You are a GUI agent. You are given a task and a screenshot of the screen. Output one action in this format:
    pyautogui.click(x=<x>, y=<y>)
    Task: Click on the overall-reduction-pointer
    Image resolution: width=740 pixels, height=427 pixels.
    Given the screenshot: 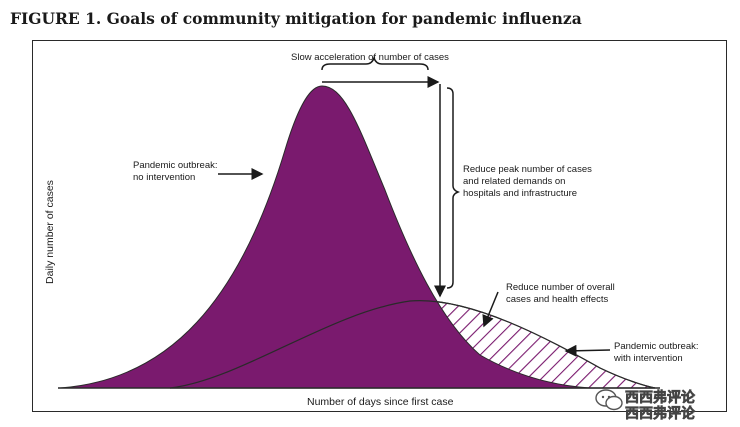 What is the action you would take?
    pyautogui.click(x=490, y=309)
    